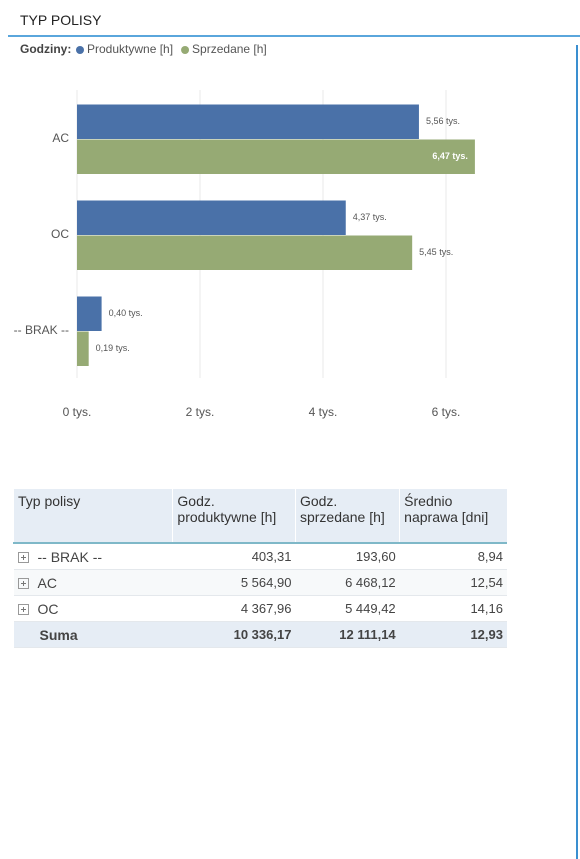 This screenshot has height=859, width=580. I want to click on cell-text: 403,31, so click(271, 556).